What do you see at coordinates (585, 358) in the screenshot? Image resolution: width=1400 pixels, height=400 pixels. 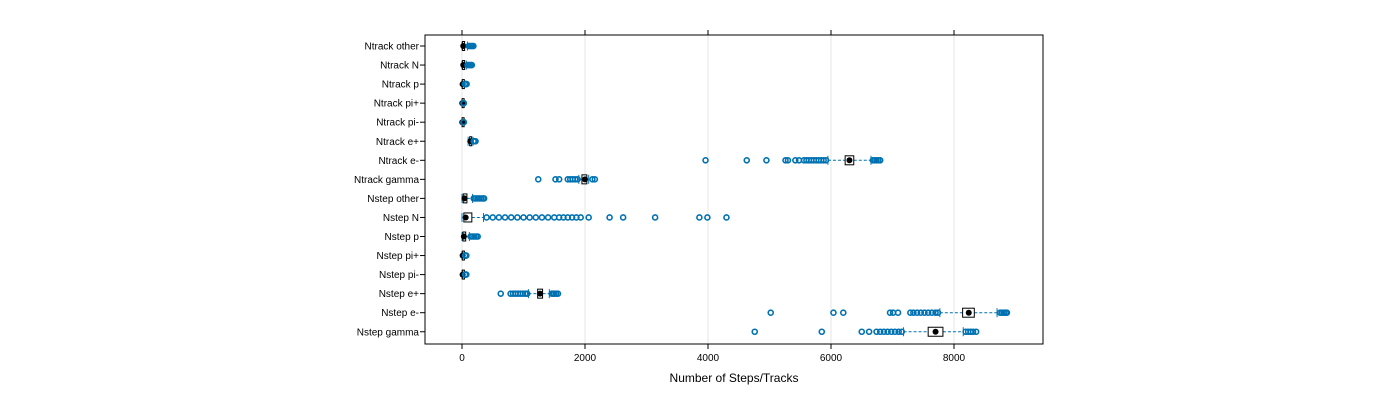 I see `x-tick-label: 2000` at bounding box center [585, 358].